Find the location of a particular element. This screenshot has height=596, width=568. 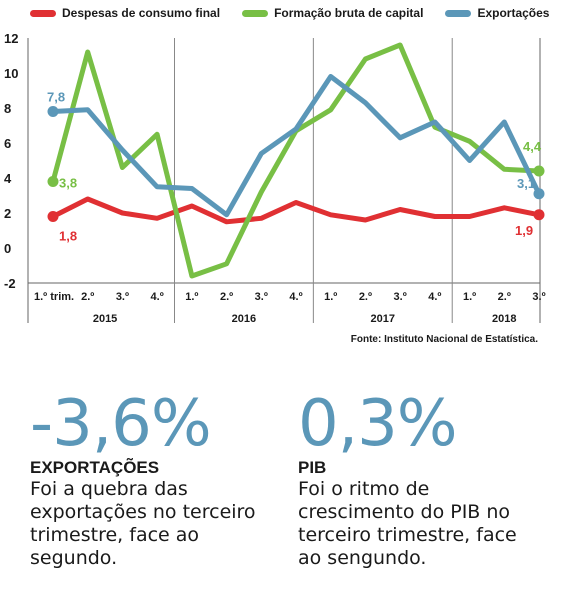

series-2-last-point is located at coordinates (539, 171).